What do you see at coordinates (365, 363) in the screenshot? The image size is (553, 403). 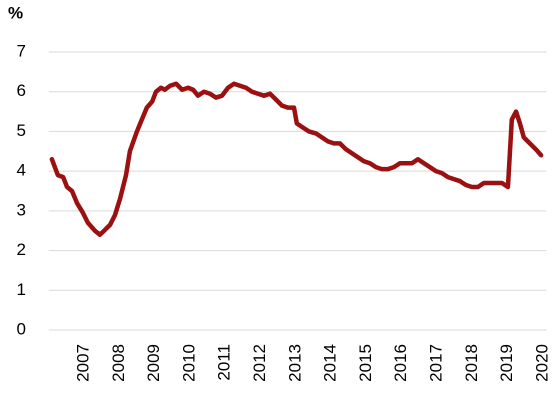 I see `x-tick-label: 2015` at bounding box center [365, 363].